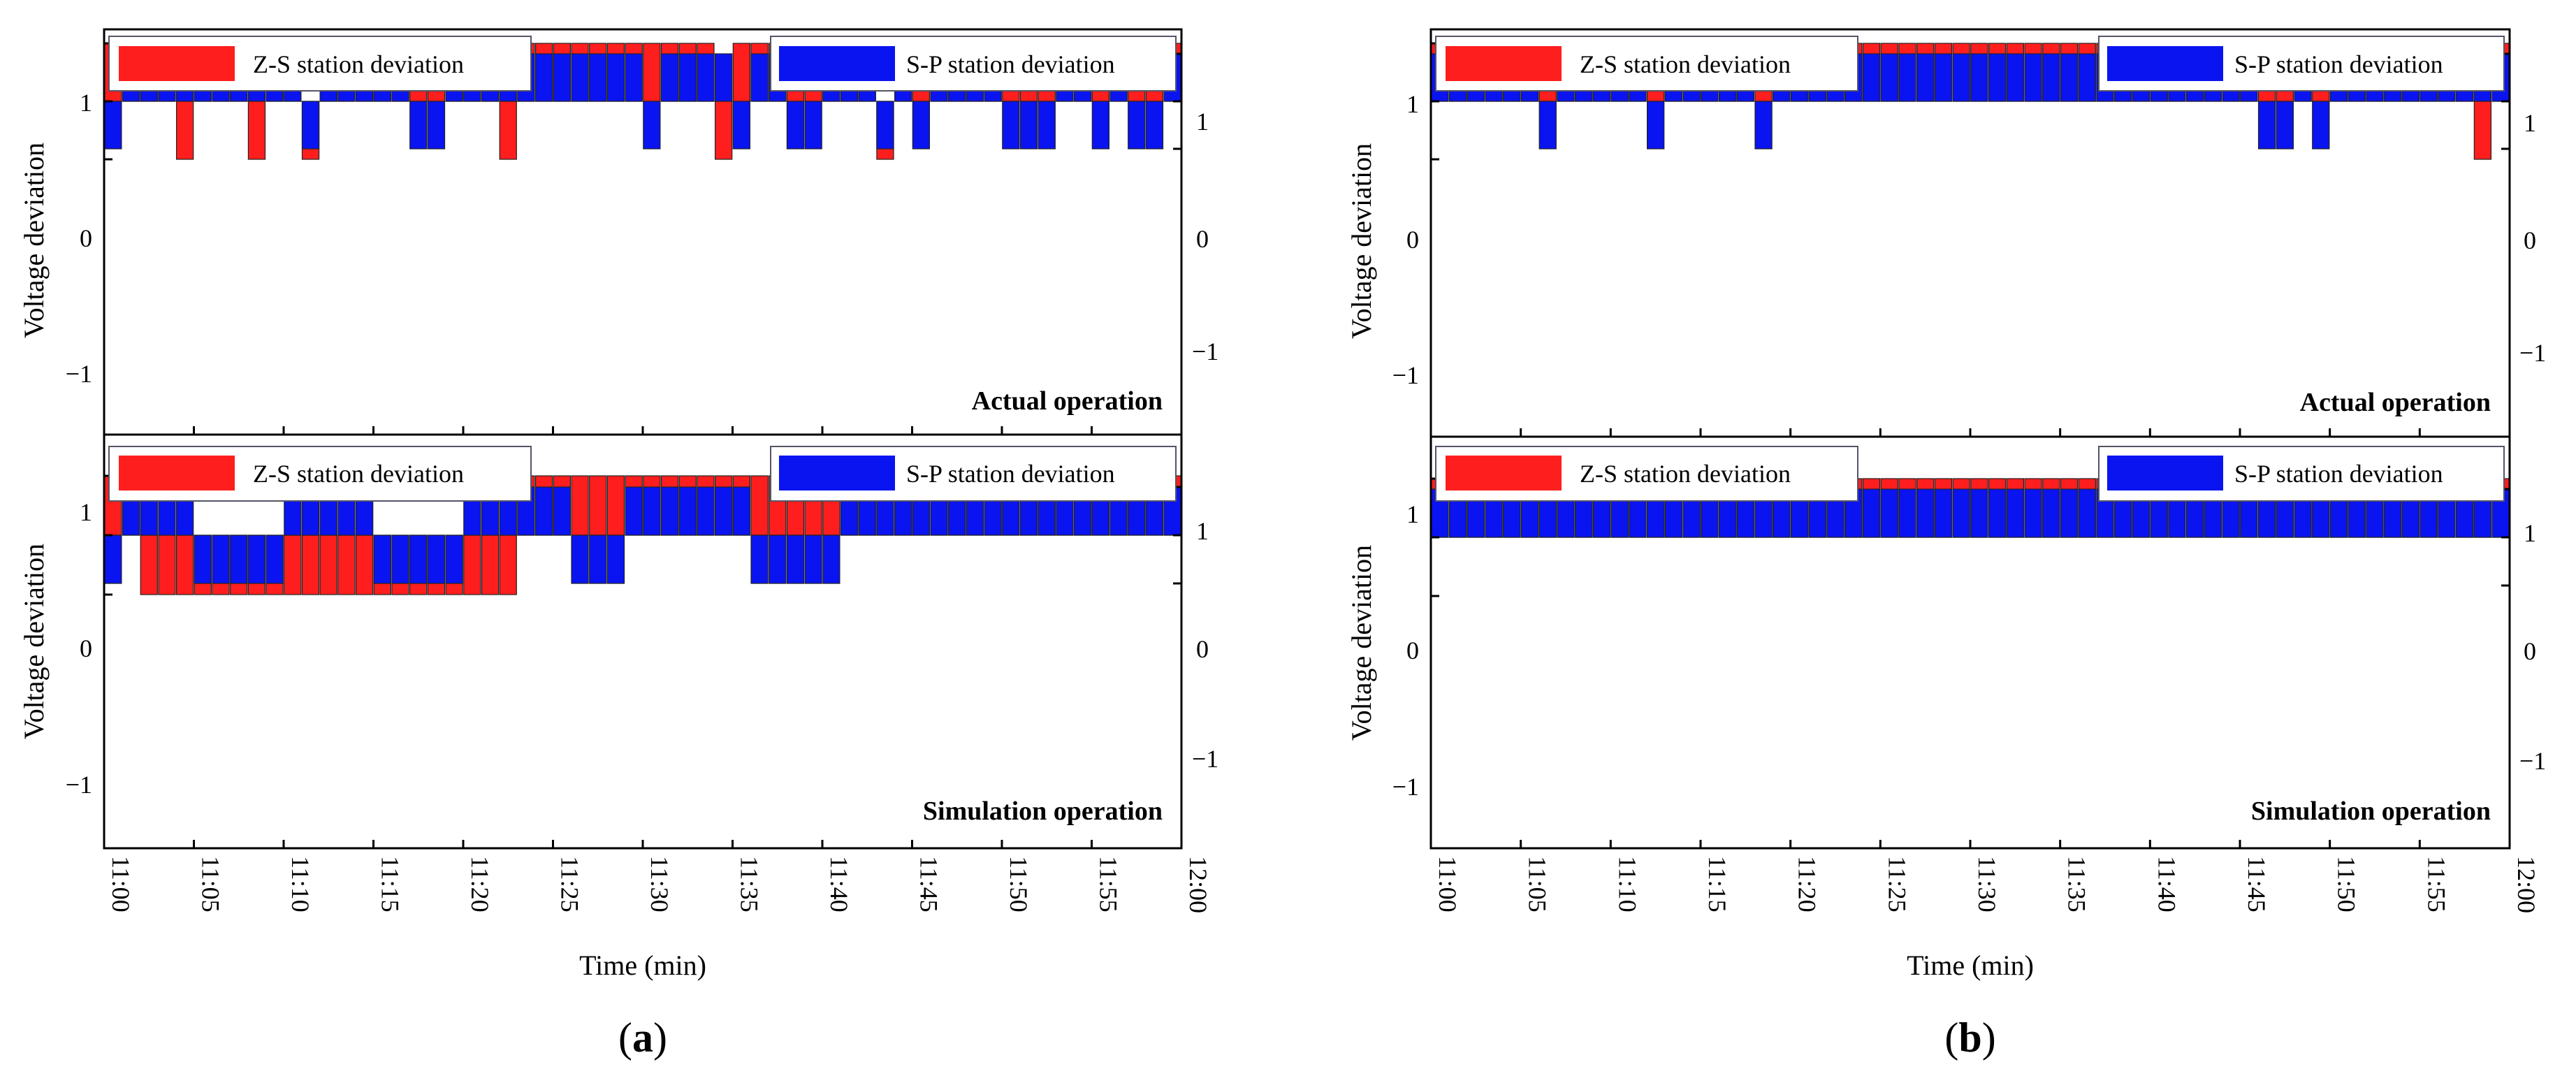 The height and width of the screenshot is (1083, 2576). Describe the element at coordinates (1970, 663) in the screenshot. I see `tick-group` at that location.